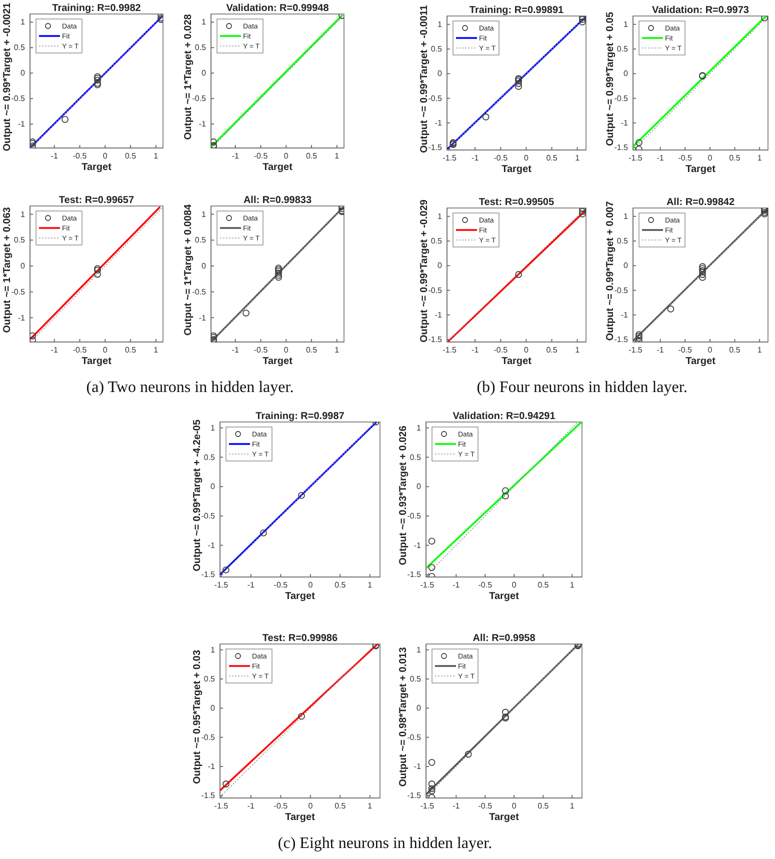 This screenshot has height=859, width=775. What do you see at coordinates (197, 495) in the screenshot?
I see `y-axis-title: Output ~= 0.99*Target + -4.2e-05` at bounding box center [197, 495].